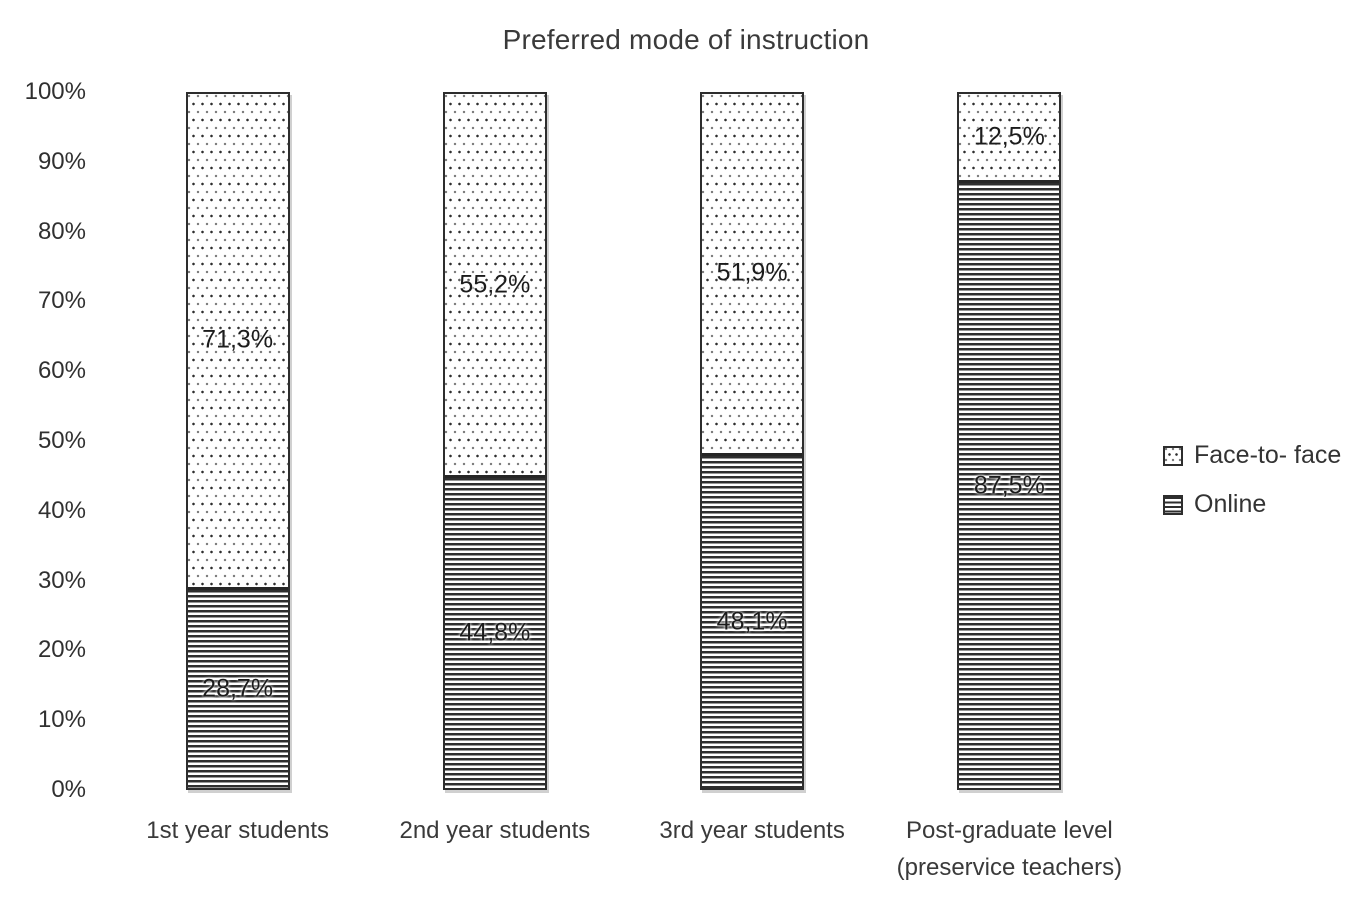 This screenshot has height=898, width=1372. What do you see at coordinates (55, 91) in the screenshot?
I see `y-tick-label: 100%` at bounding box center [55, 91].